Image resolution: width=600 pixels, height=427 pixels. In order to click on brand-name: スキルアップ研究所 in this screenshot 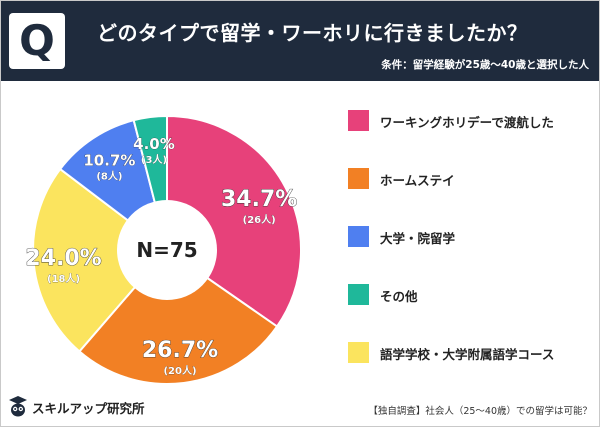, I will do `click(88, 408)`.